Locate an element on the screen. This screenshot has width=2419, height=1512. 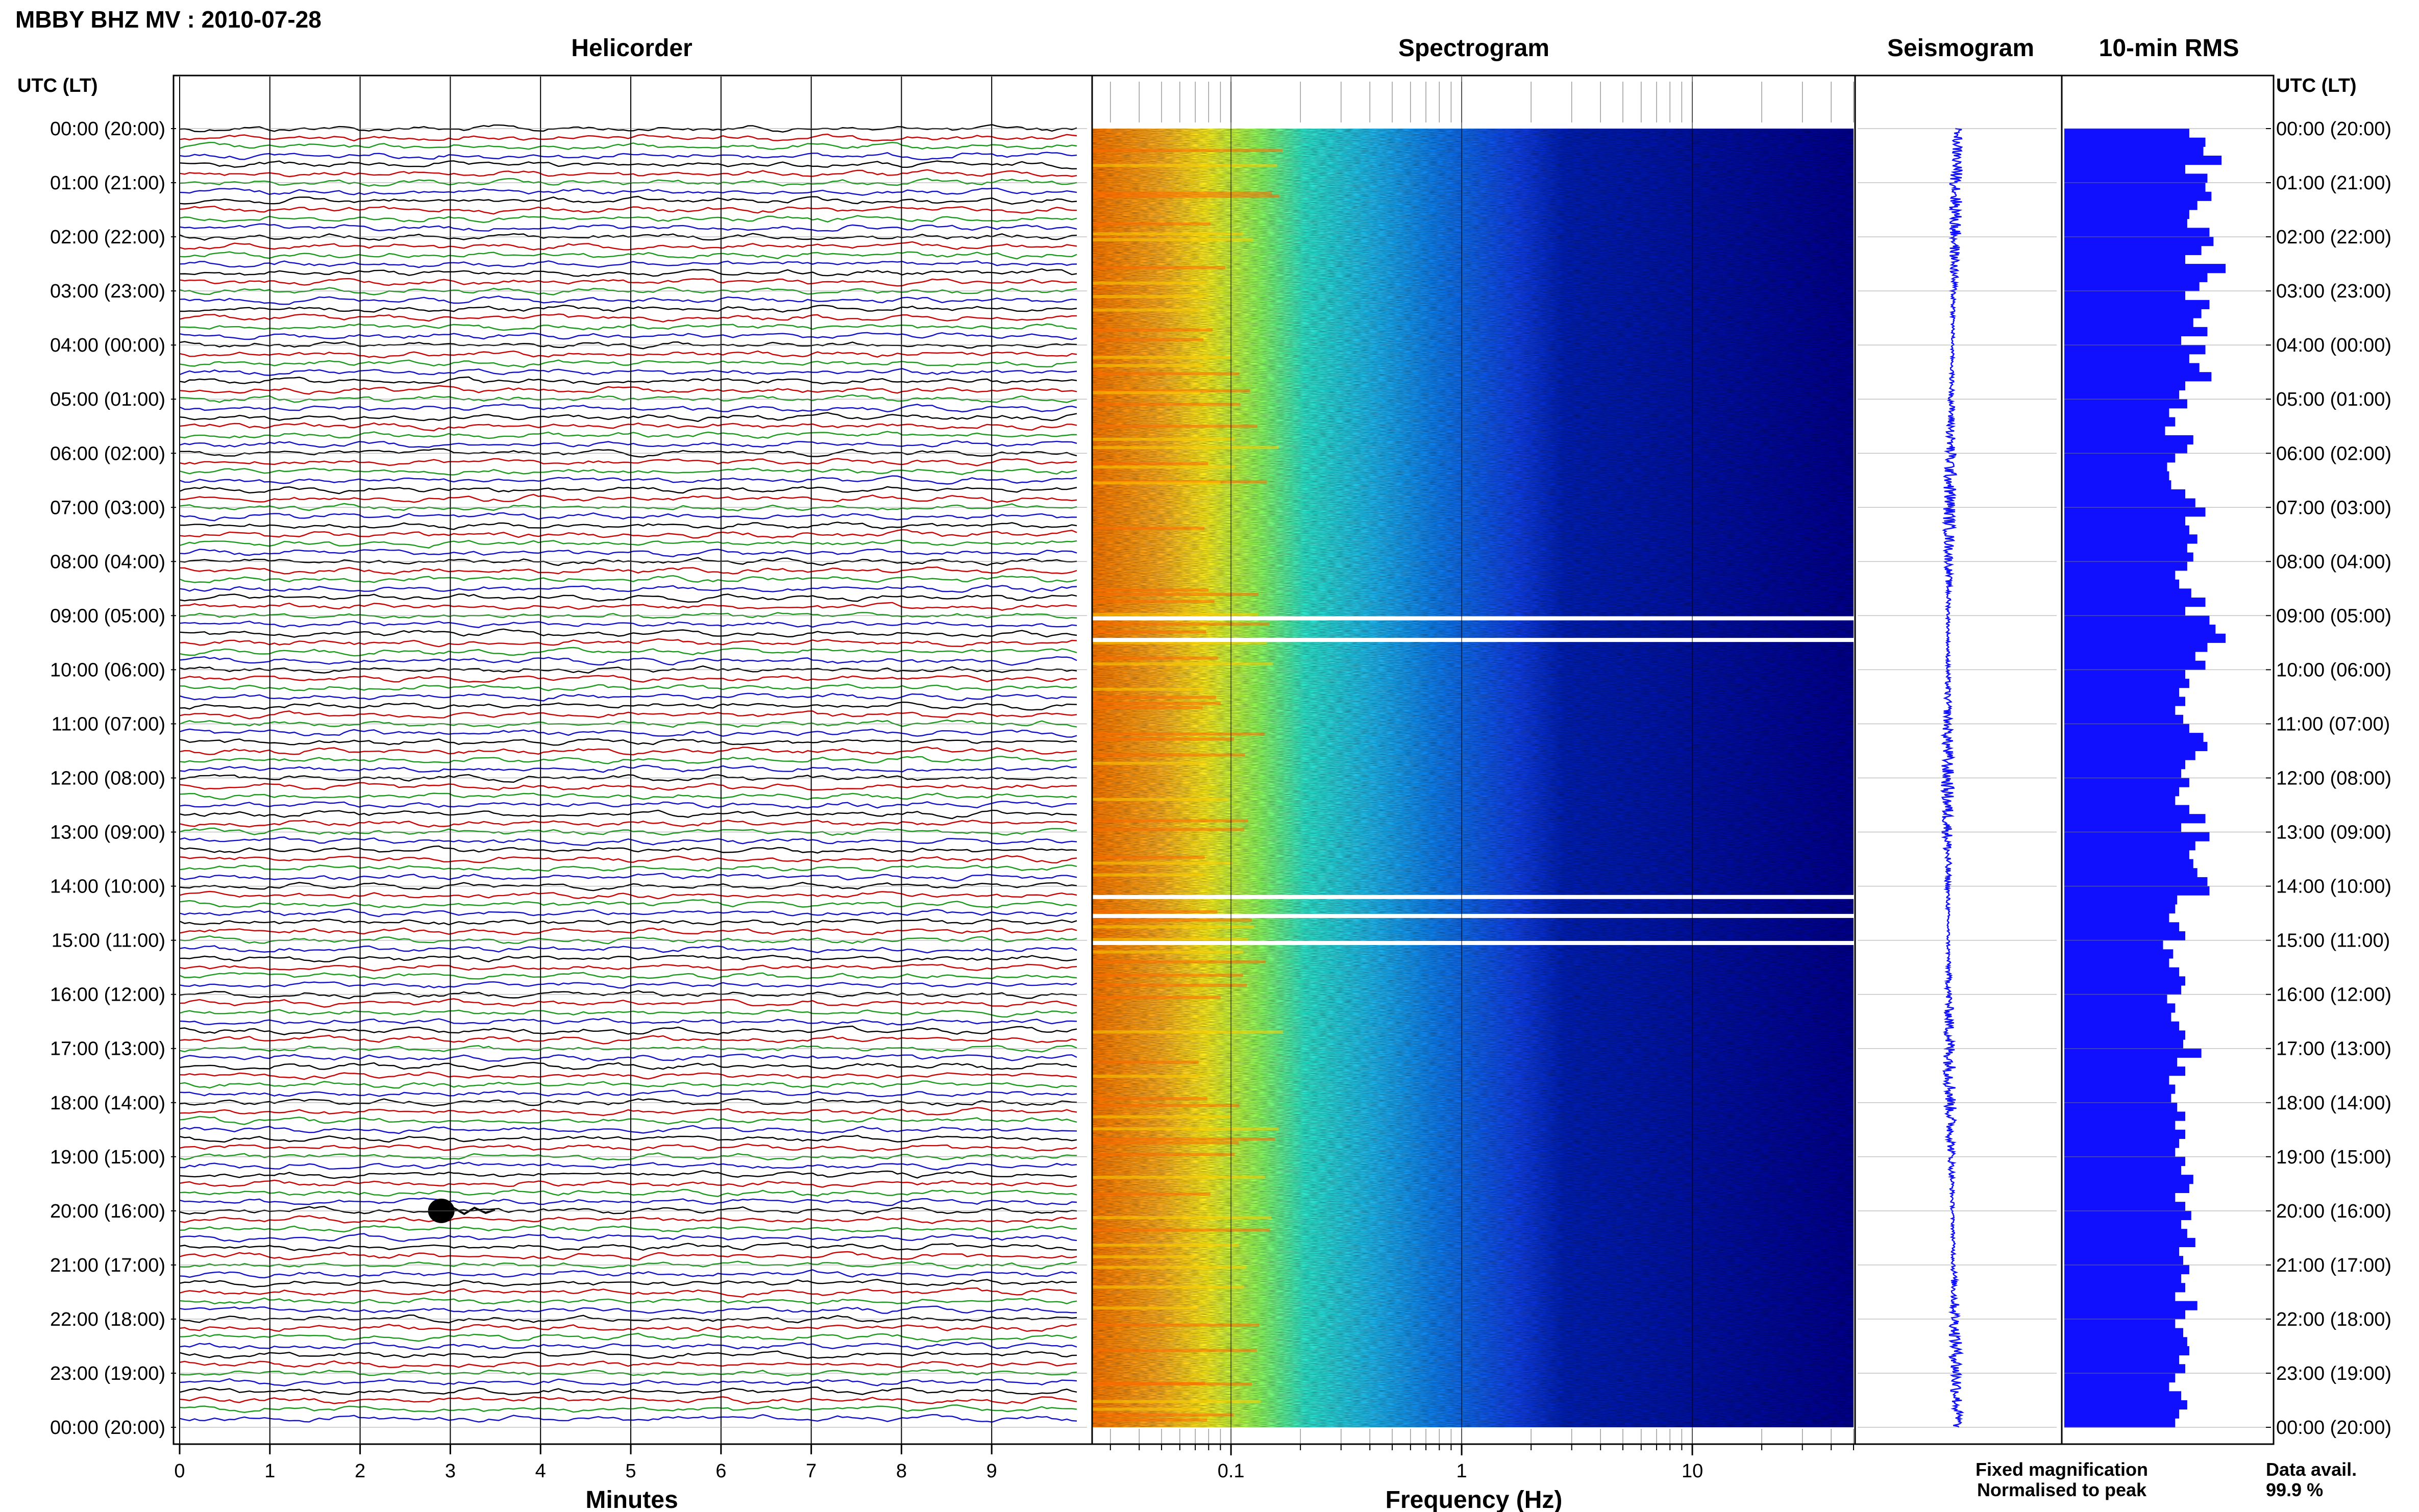
station-title: MBBY BHZ MV : 2010-07-28 is located at coordinates (168, 19).